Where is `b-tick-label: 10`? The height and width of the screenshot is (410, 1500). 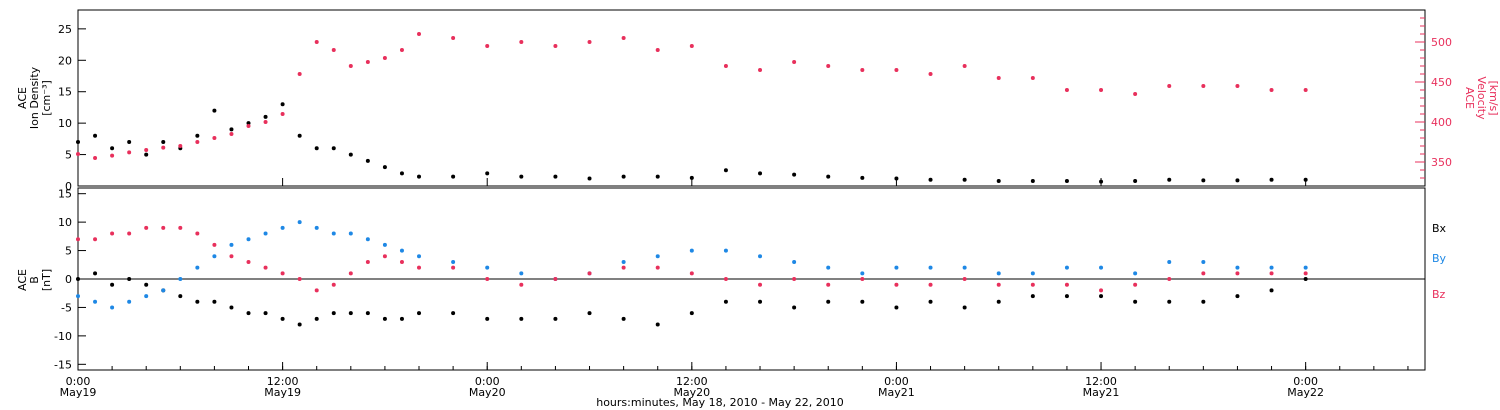 b-tick-label: 10 is located at coordinates (65, 222).